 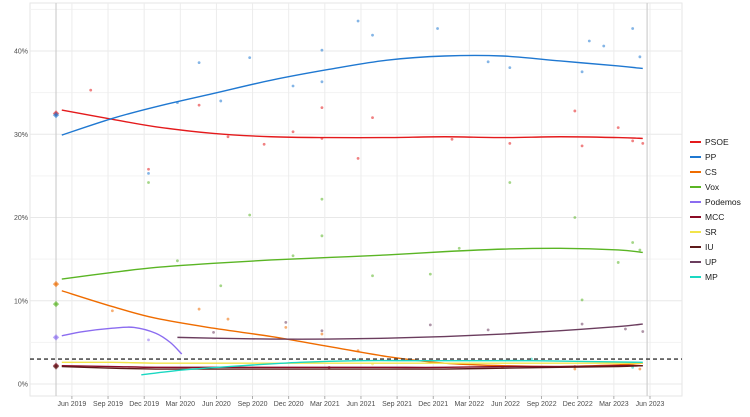 I want to click on x-tick-label: Jun 2021, so click(x=361, y=404).